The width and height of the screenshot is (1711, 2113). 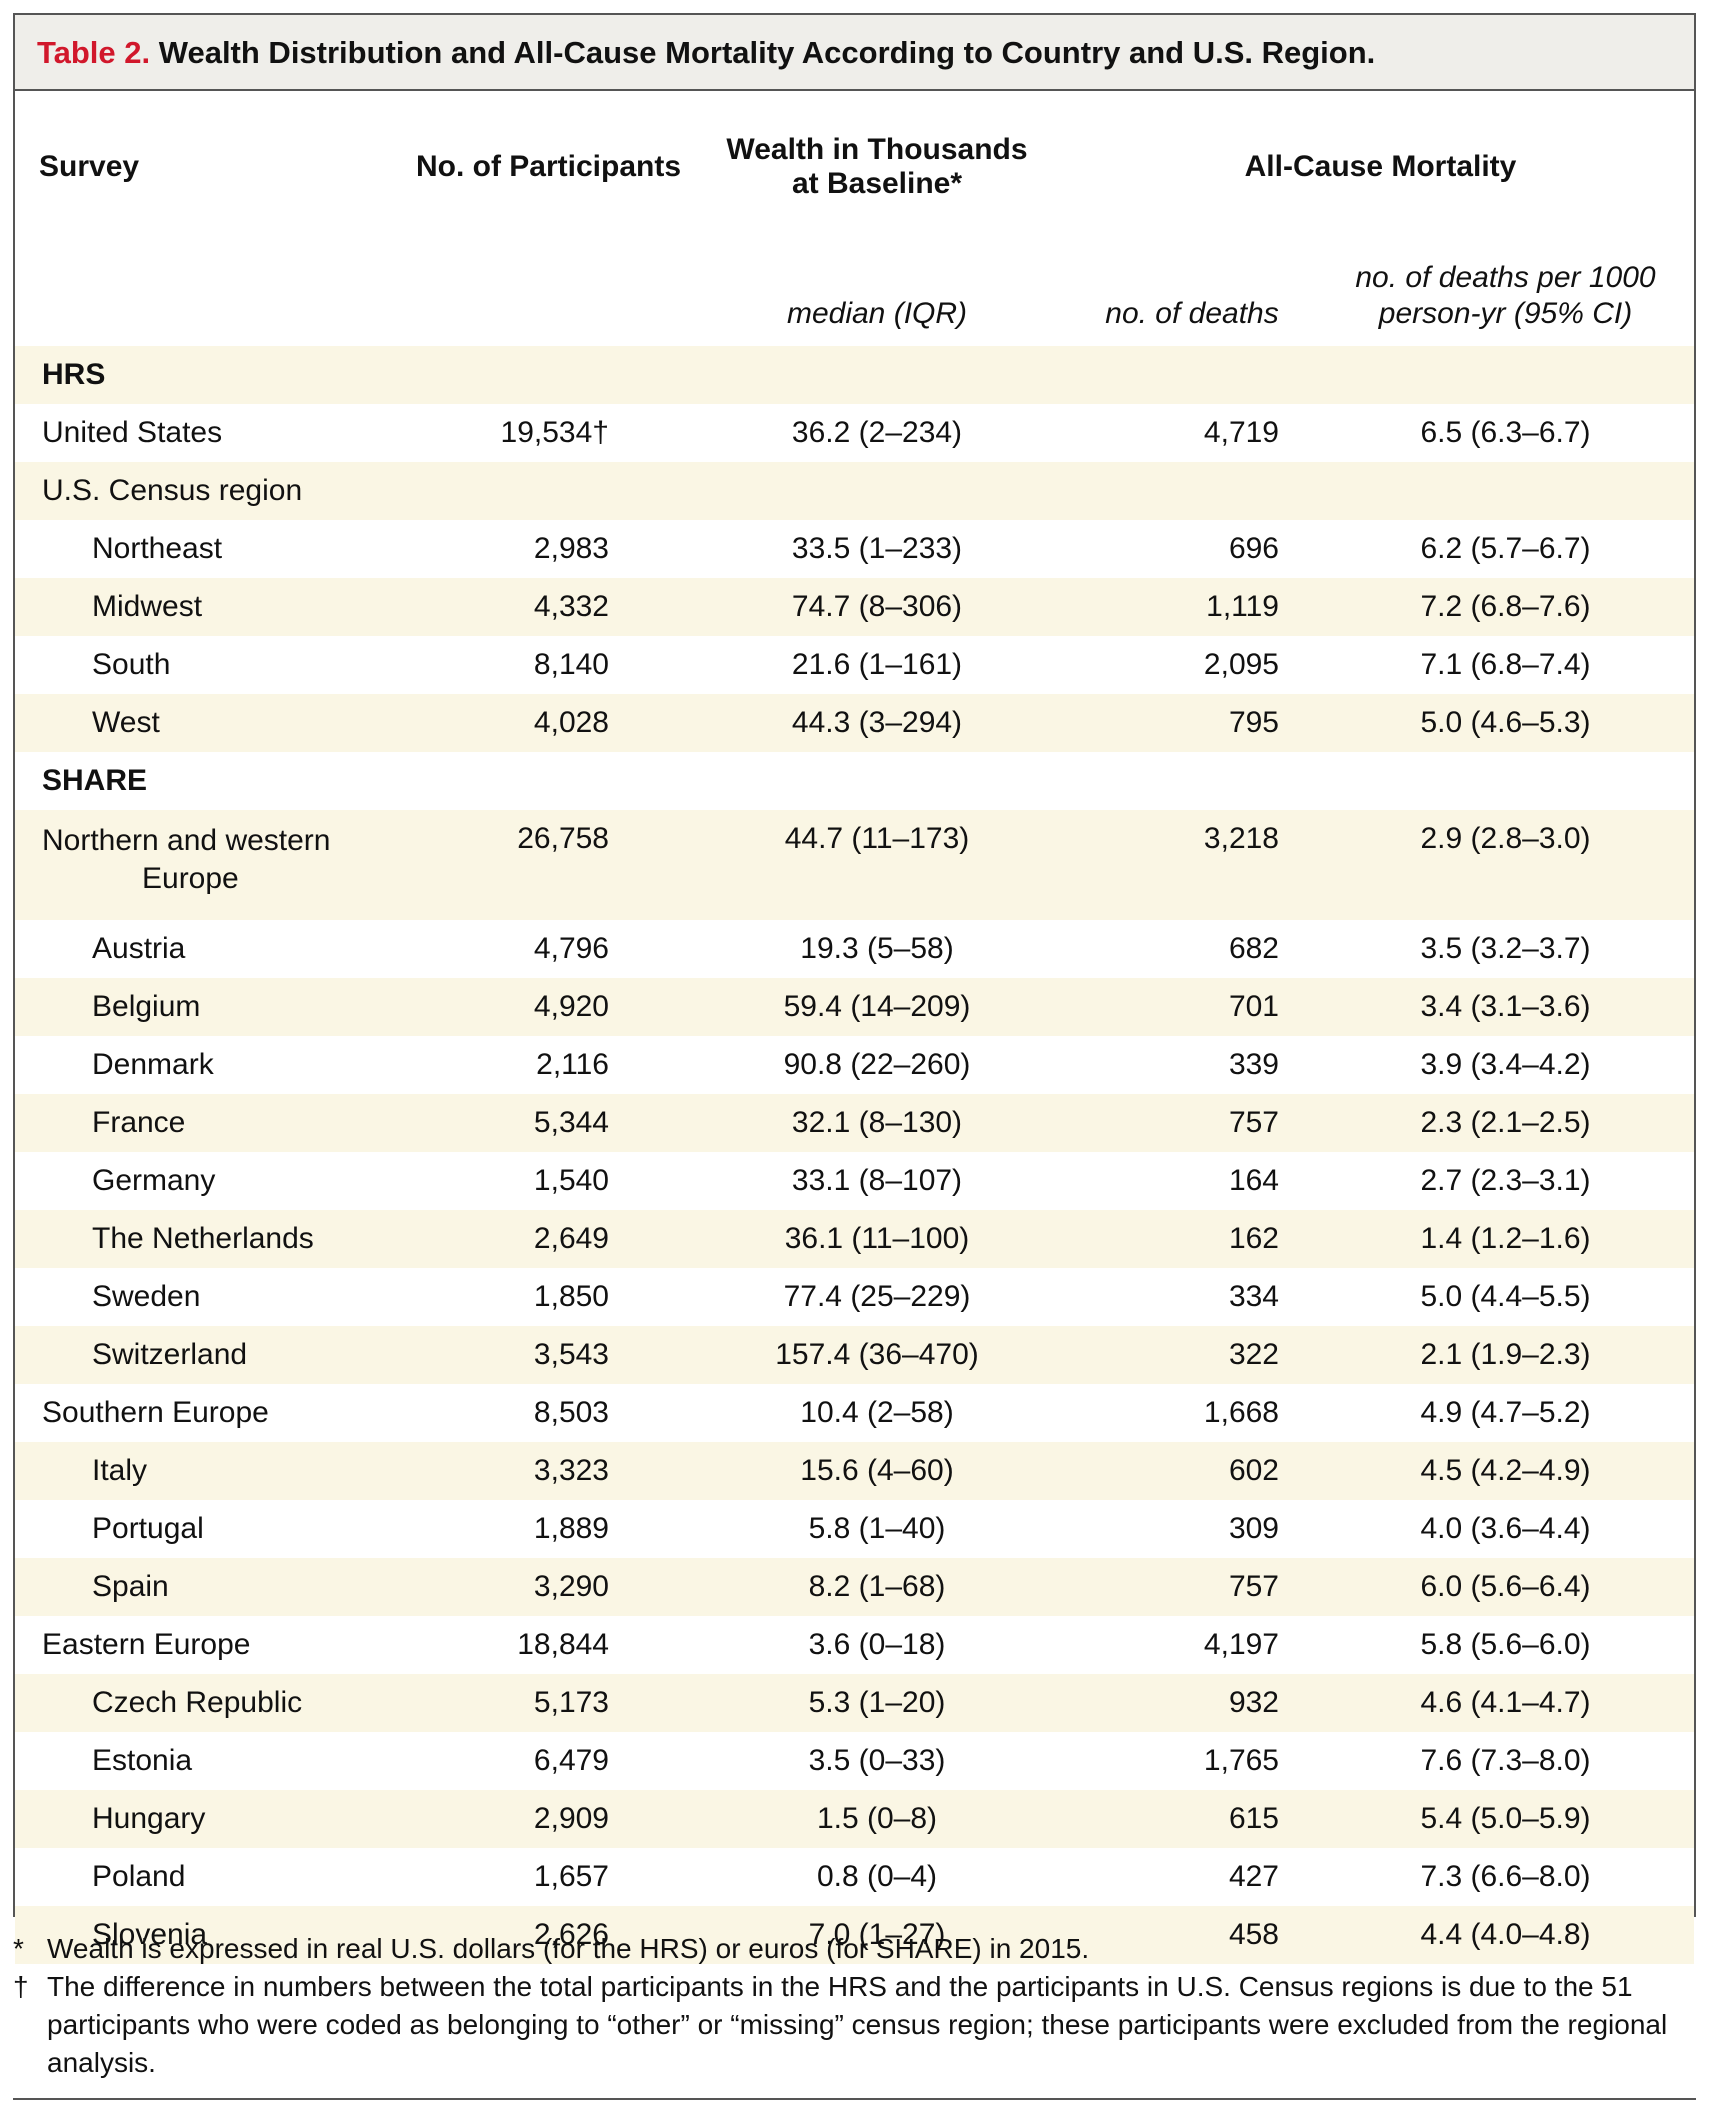 I want to click on row-name: Portugal, so click(x=148, y=1528).